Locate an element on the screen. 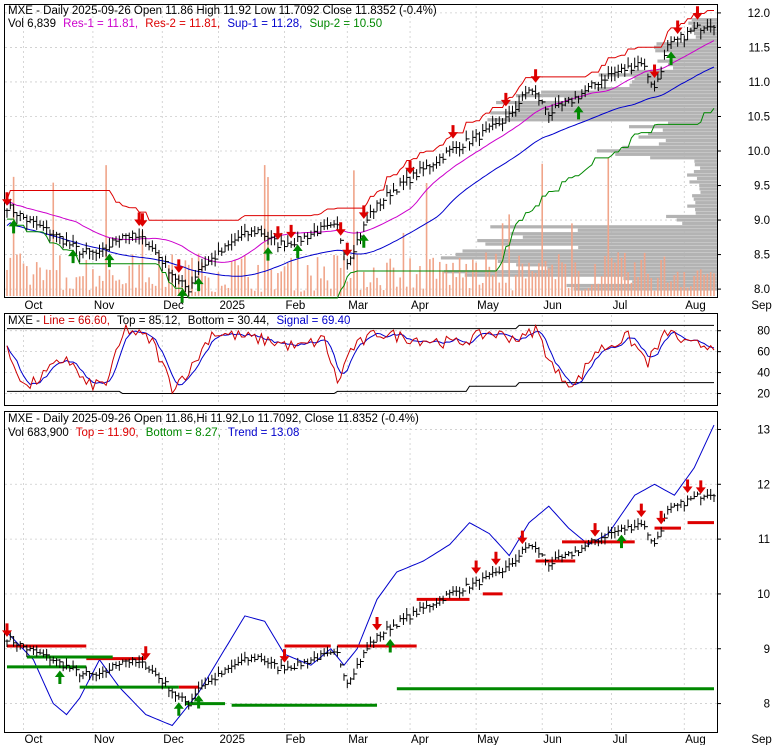  y-tick-label: 9.0 is located at coordinates (762, 221).